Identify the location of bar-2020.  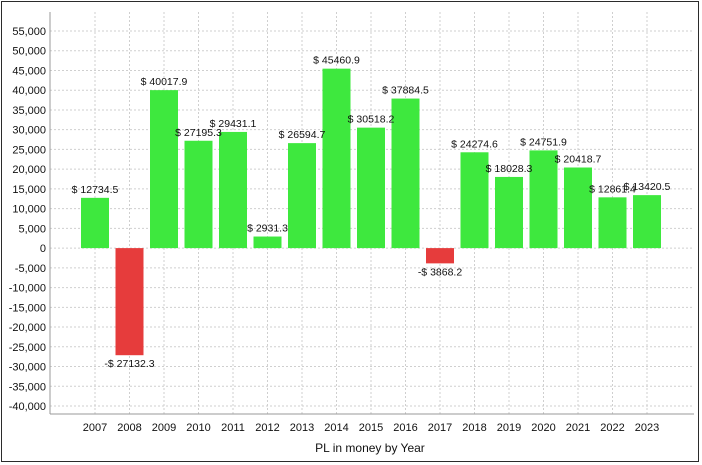
(543, 199).